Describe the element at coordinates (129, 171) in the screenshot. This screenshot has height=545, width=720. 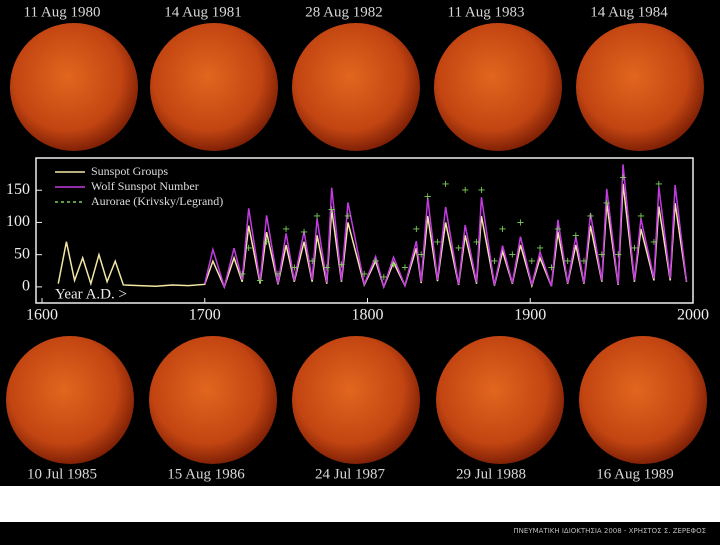
I see `legend-label: Sunspot Groups` at that location.